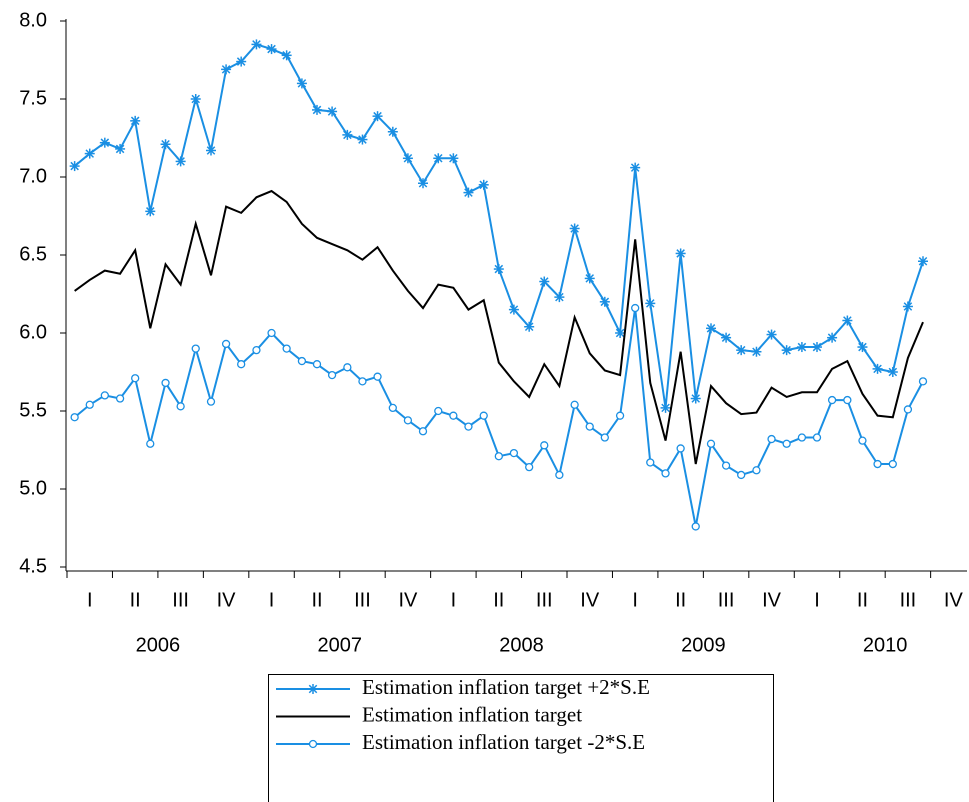 The image size is (969, 802). What do you see at coordinates (33, 254) in the screenshot?
I see `y-tick-label: 6.5` at bounding box center [33, 254].